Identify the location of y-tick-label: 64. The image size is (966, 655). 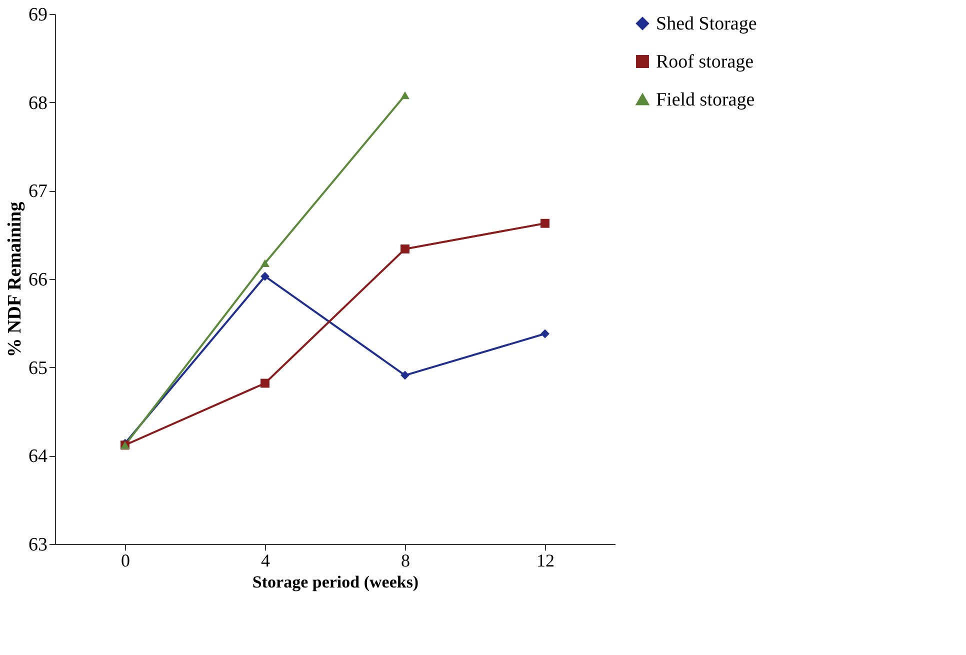
(38, 457).